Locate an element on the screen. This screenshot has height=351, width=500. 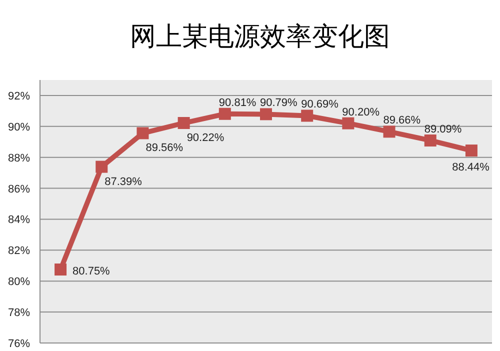
data-label: 89.09% is located at coordinates (443, 129).